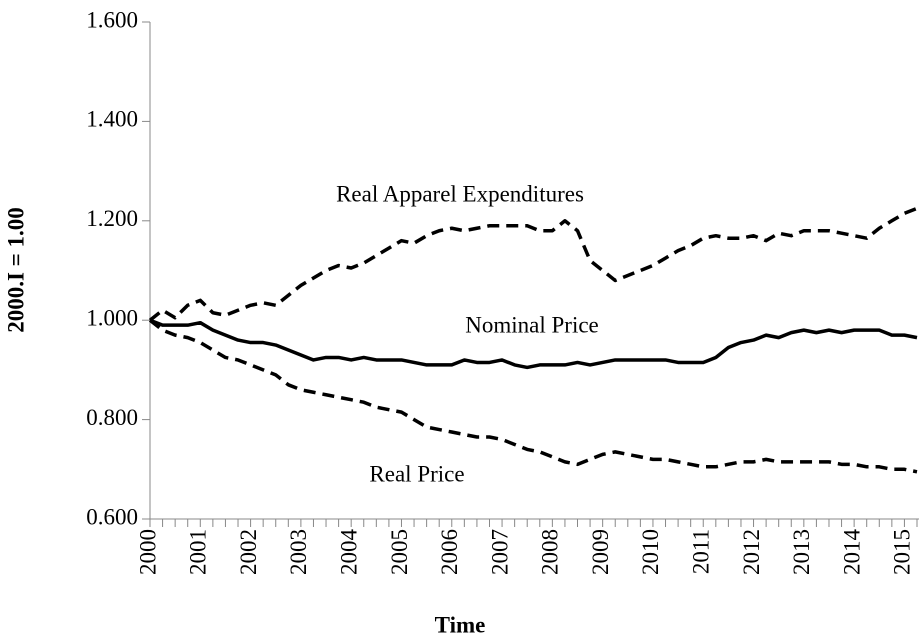 Image resolution: width=921 pixels, height=642 pixels. I want to click on x-tick-label: 2010, so click(650, 552).